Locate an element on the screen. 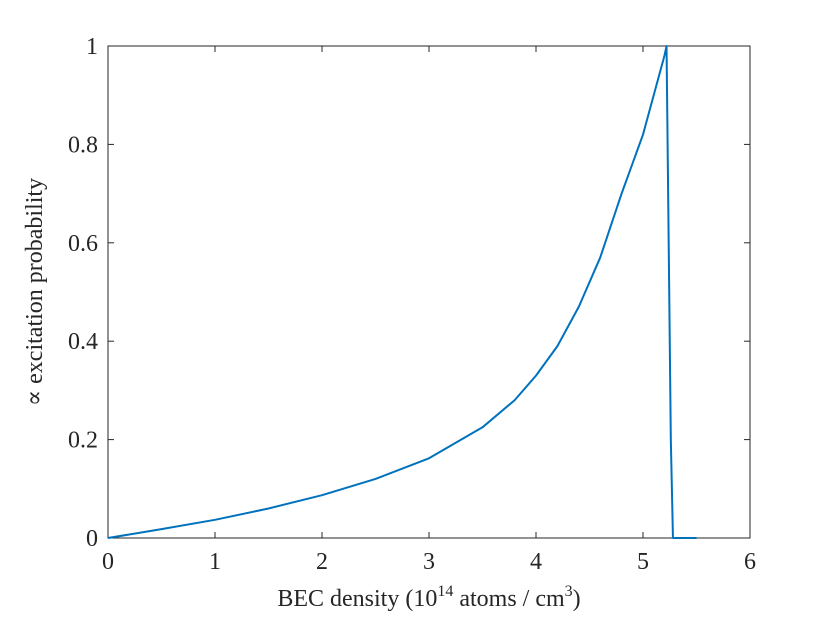 Image resolution: width=830 pixels, height=617 pixels. x-tick-label: 0 is located at coordinates (108, 562).